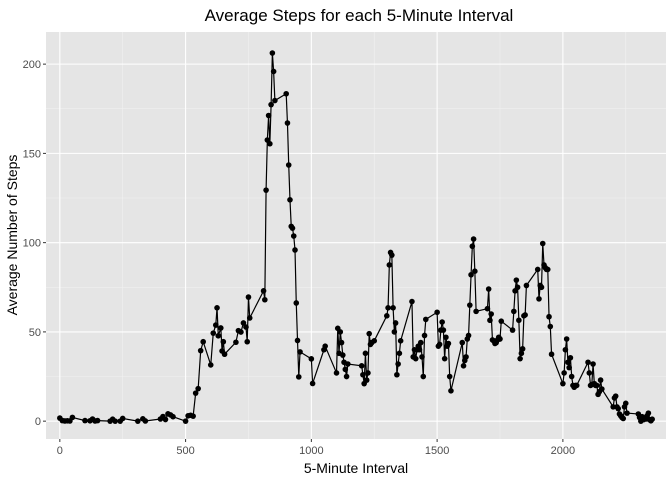  Describe the element at coordinates (437, 451) in the screenshot. I see `x-tick-label: 1500` at that location.